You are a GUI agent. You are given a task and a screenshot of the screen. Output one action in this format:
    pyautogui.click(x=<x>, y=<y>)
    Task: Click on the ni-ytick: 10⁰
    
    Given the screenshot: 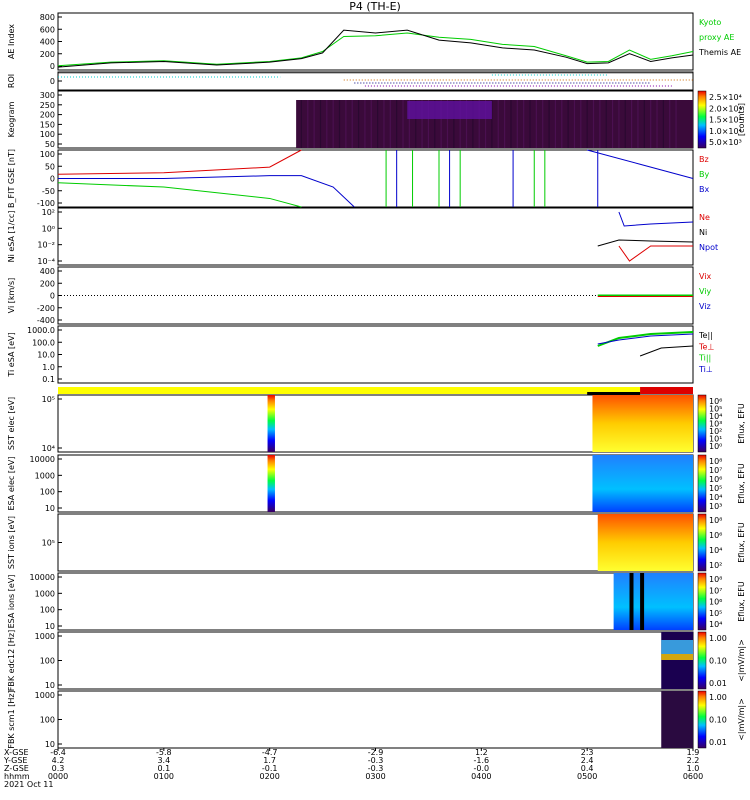 What is the action you would take?
    pyautogui.click(x=48, y=228)
    